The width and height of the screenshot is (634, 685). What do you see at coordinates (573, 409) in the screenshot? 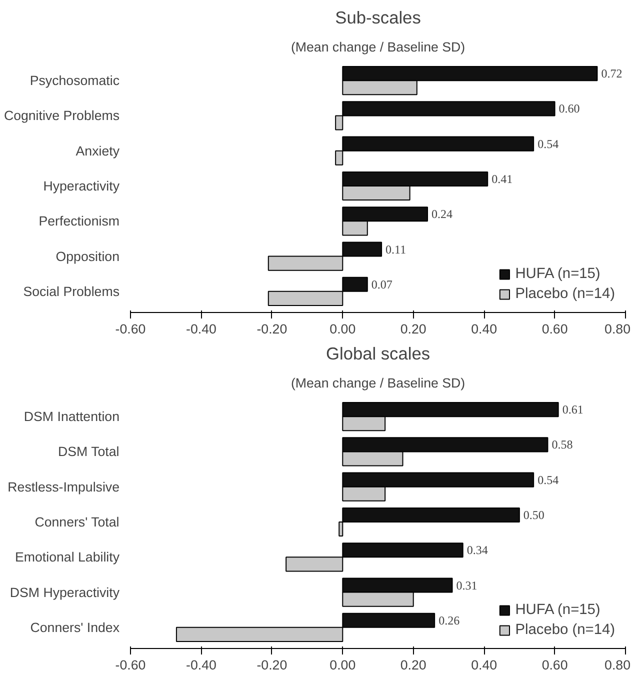
I see `data-label: 0.61` at bounding box center [573, 409].